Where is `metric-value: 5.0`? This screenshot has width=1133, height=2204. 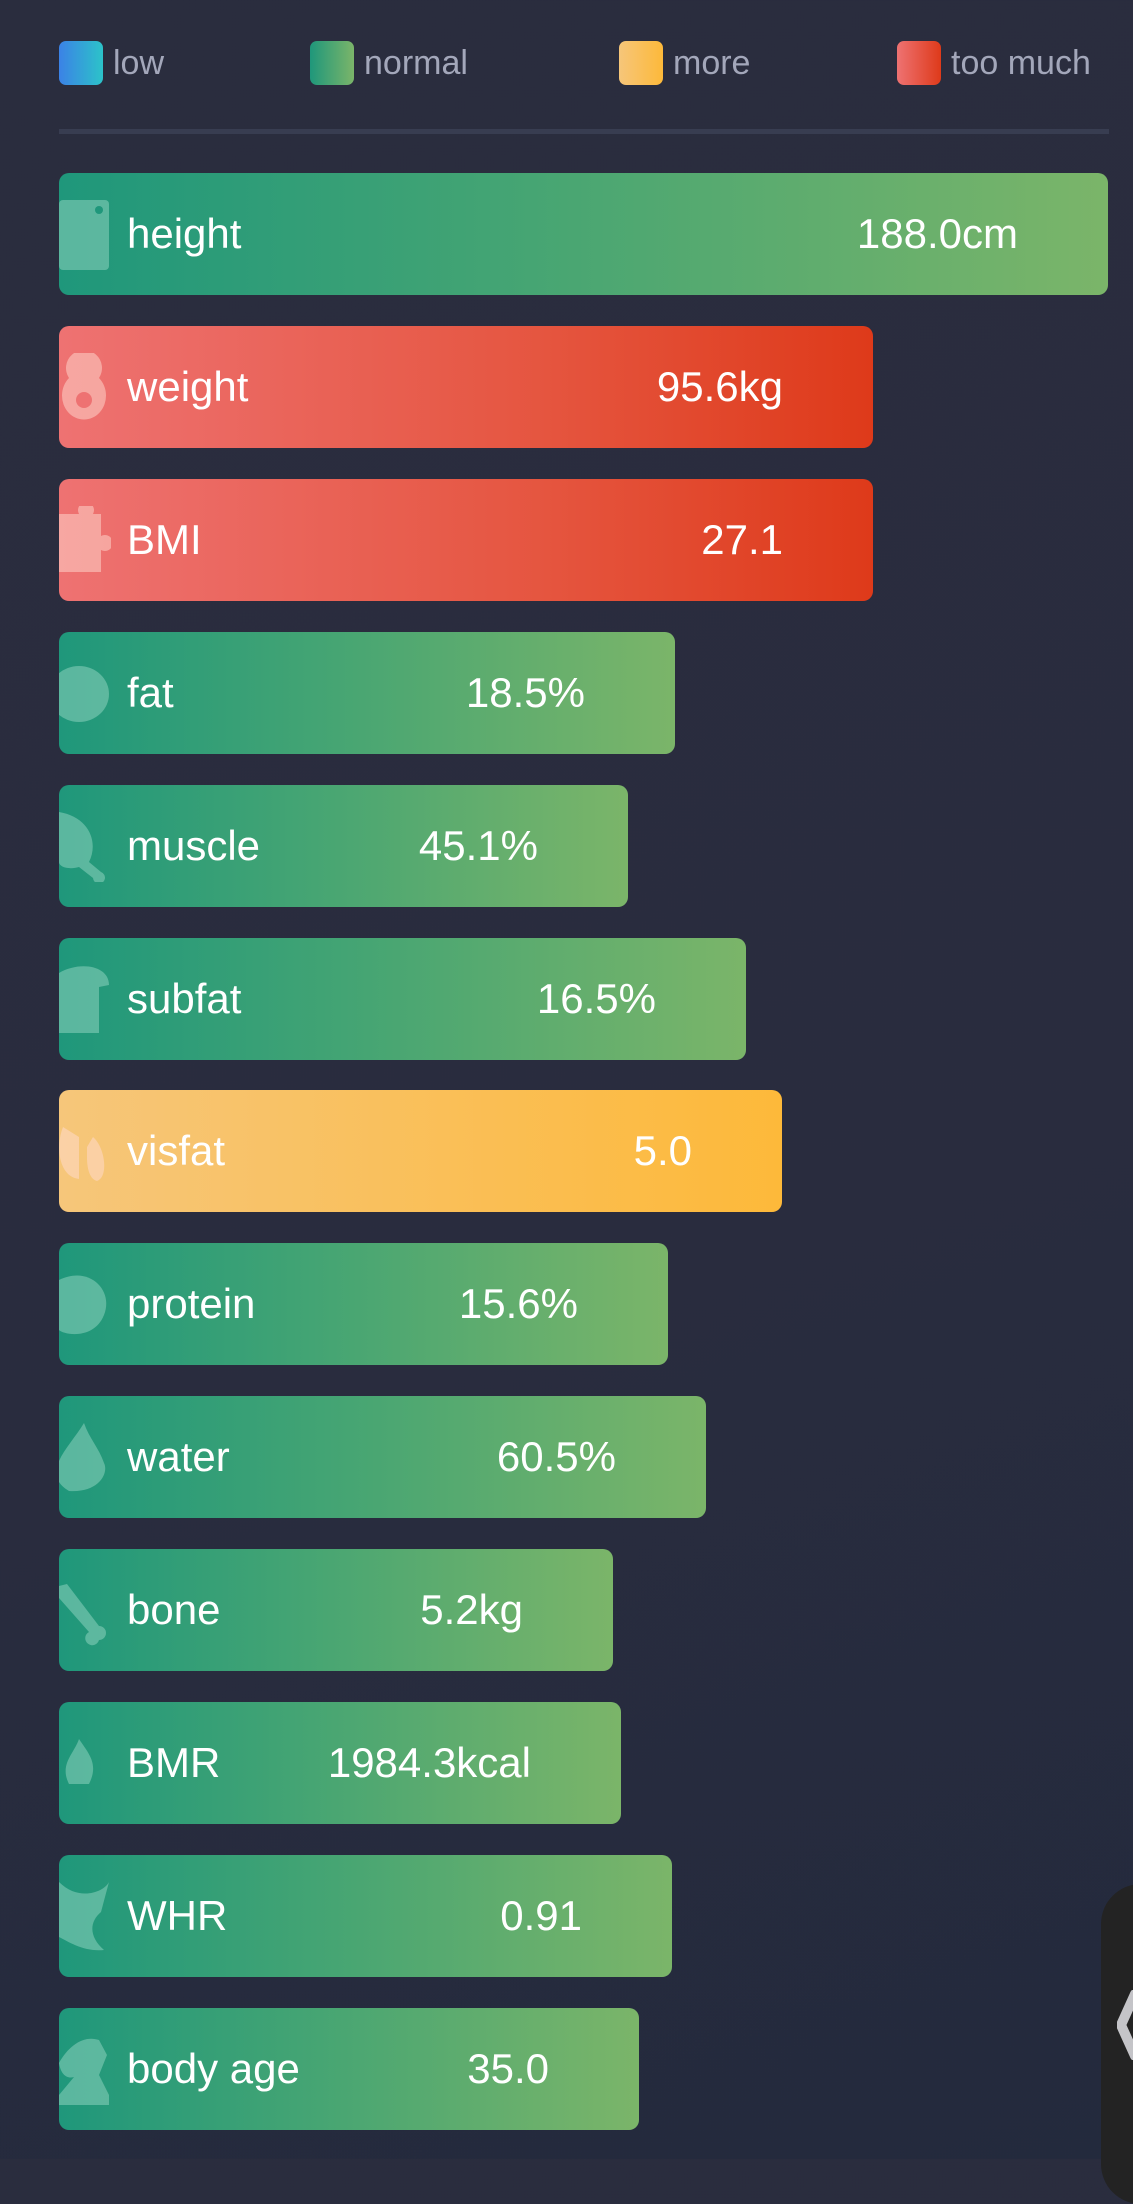 metric-value: 5.0 is located at coordinates (662, 1151).